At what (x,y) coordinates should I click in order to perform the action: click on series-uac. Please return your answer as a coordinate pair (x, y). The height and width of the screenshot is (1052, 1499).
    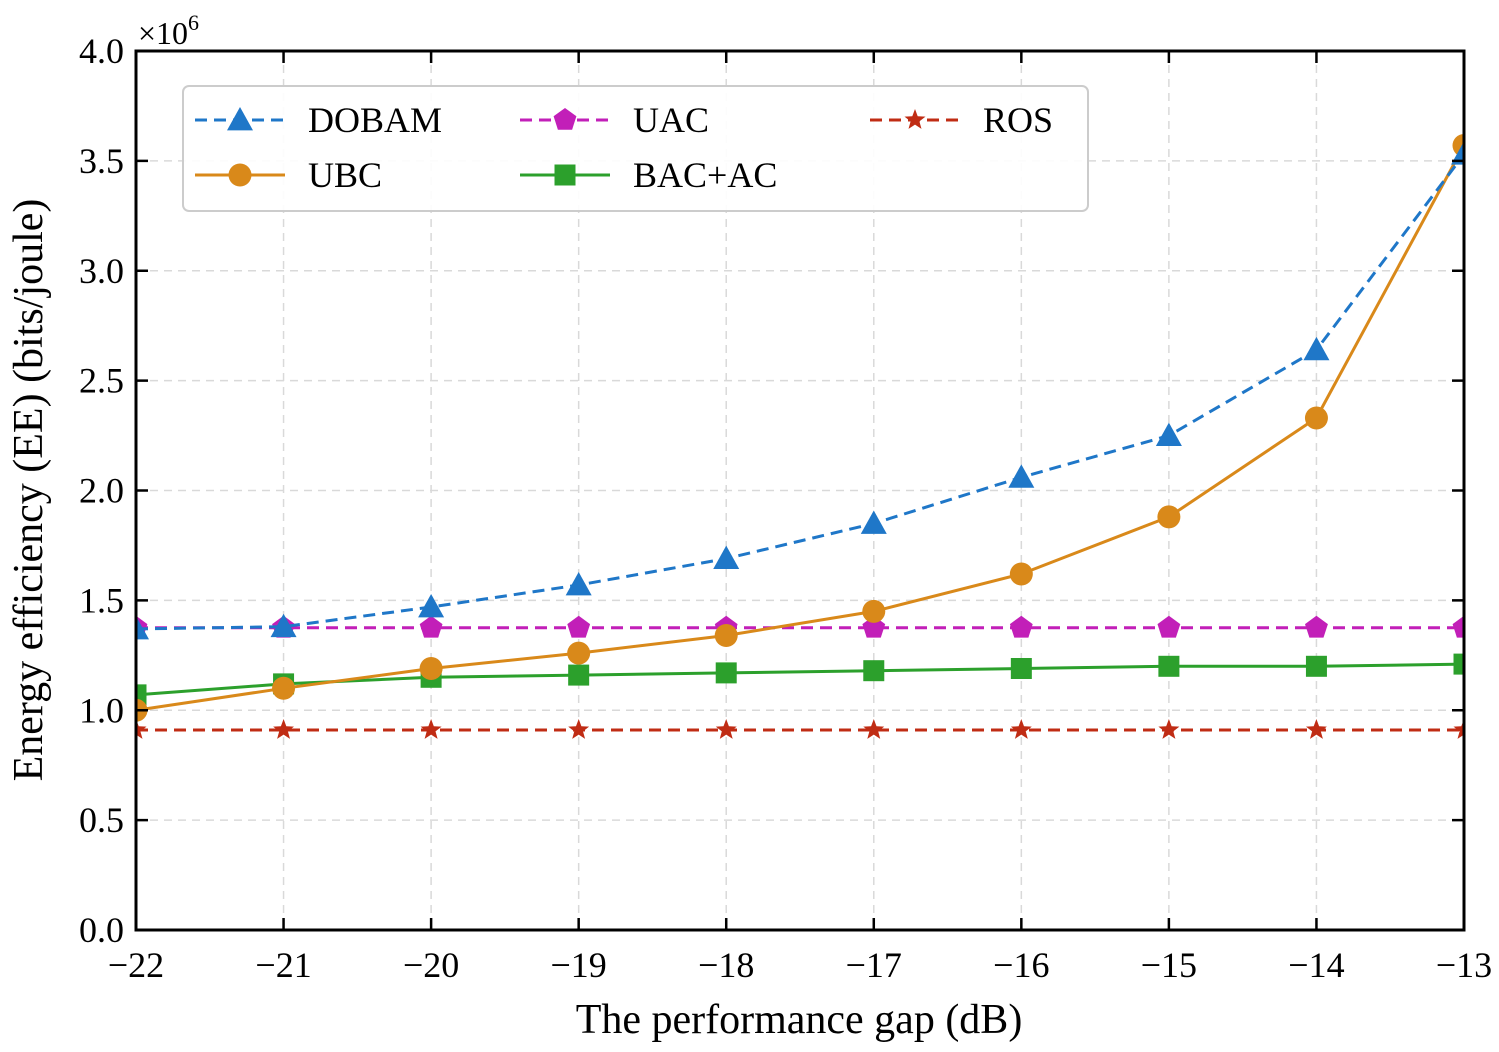
    Looking at the image, I should click on (800, 626).